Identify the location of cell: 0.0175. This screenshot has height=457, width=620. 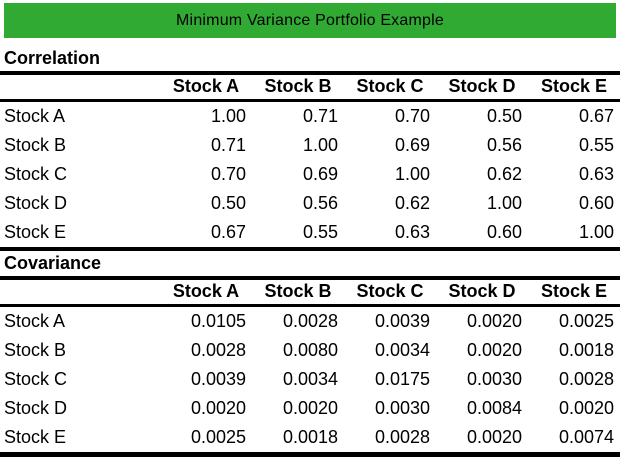
(402, 378).